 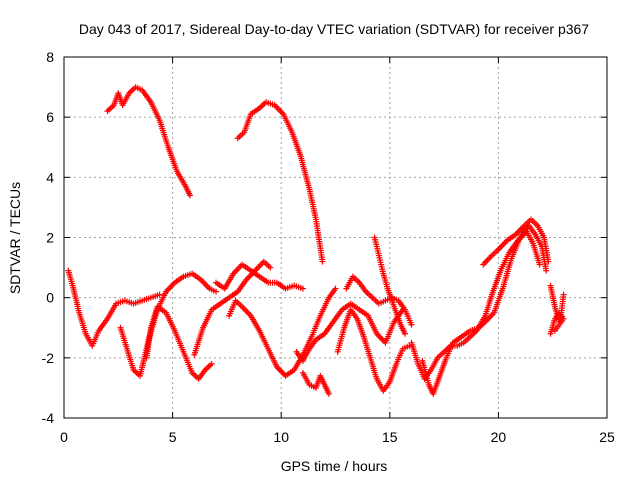 I want to click on x-axis-label: GPS time / hours, so click(x=334, y=466).